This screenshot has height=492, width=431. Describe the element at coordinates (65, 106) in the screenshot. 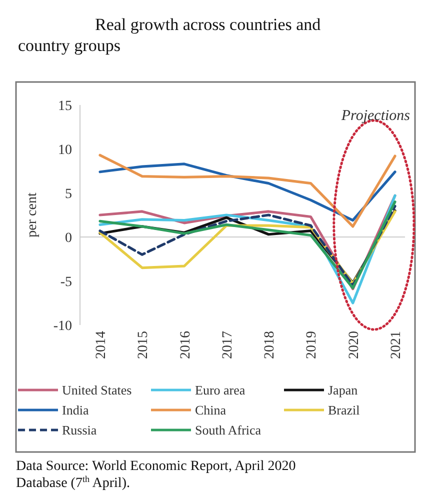

I see `y-tick-label: 15` at that location.